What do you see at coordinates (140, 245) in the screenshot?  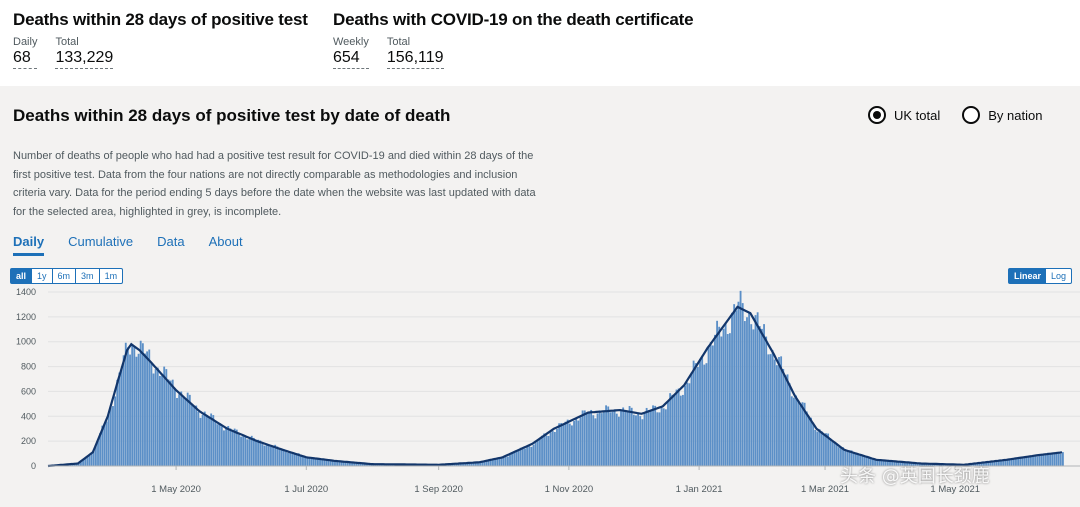 I see `chart-tabs: Daily Cumulative Data About` at bounding box center [140, 245].